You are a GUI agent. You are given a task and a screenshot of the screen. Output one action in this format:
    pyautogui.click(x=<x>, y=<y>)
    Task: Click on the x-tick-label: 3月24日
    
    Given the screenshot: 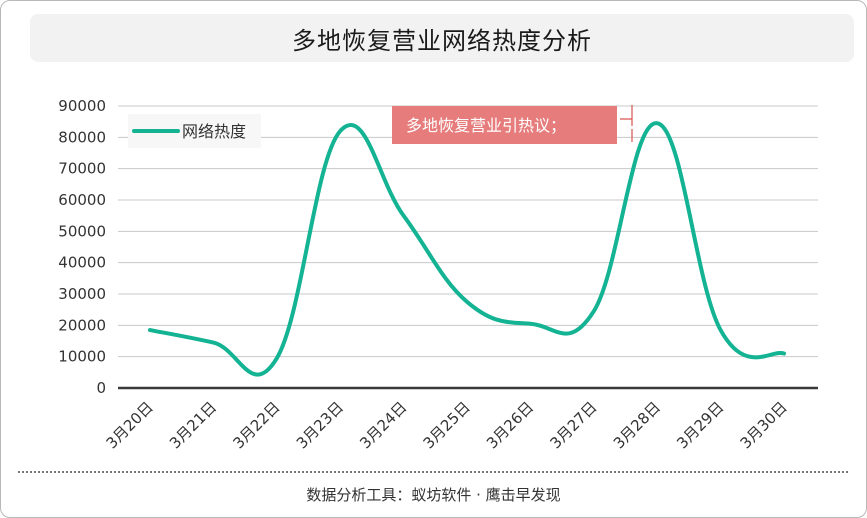 What is the action you would take?
    pyautogui.click(x=383, y=425)
    